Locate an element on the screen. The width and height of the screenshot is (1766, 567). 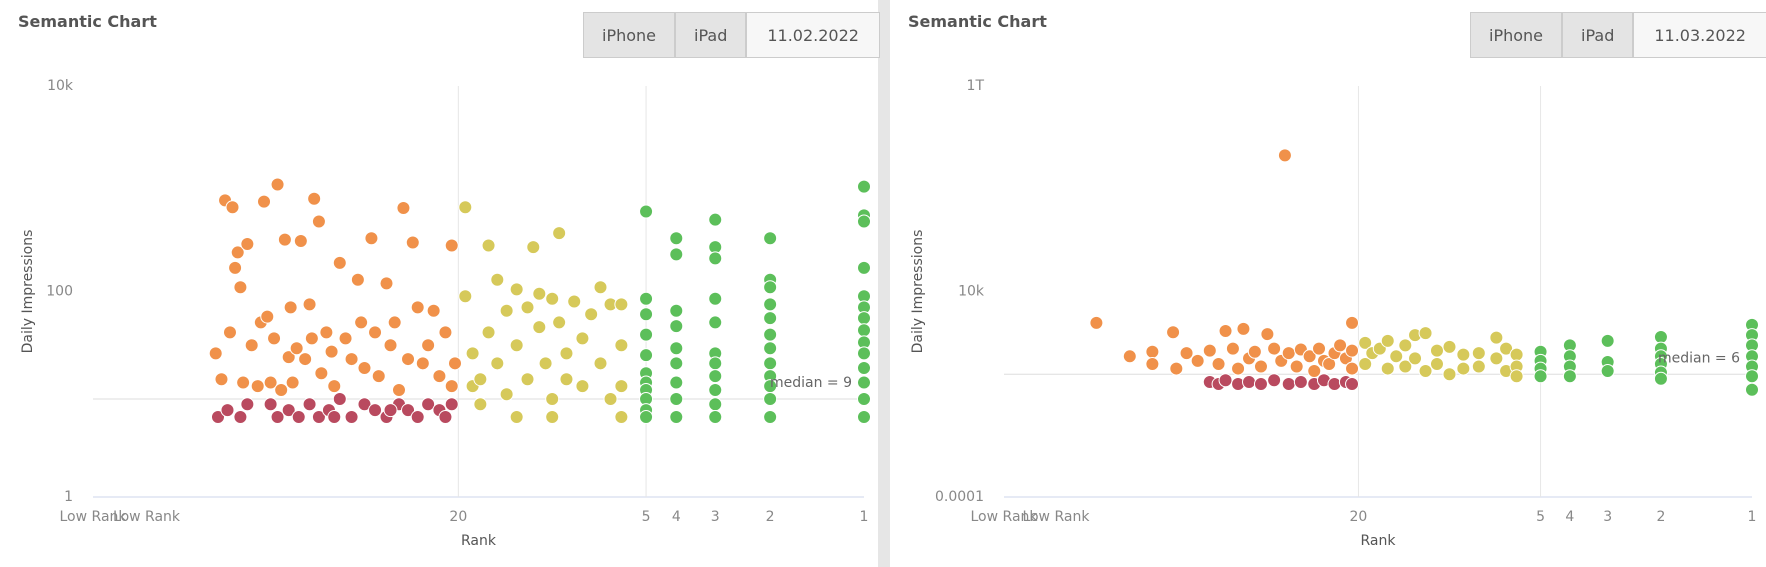
date-picker: 11.02.2022 is located at coordinates (813, 35).